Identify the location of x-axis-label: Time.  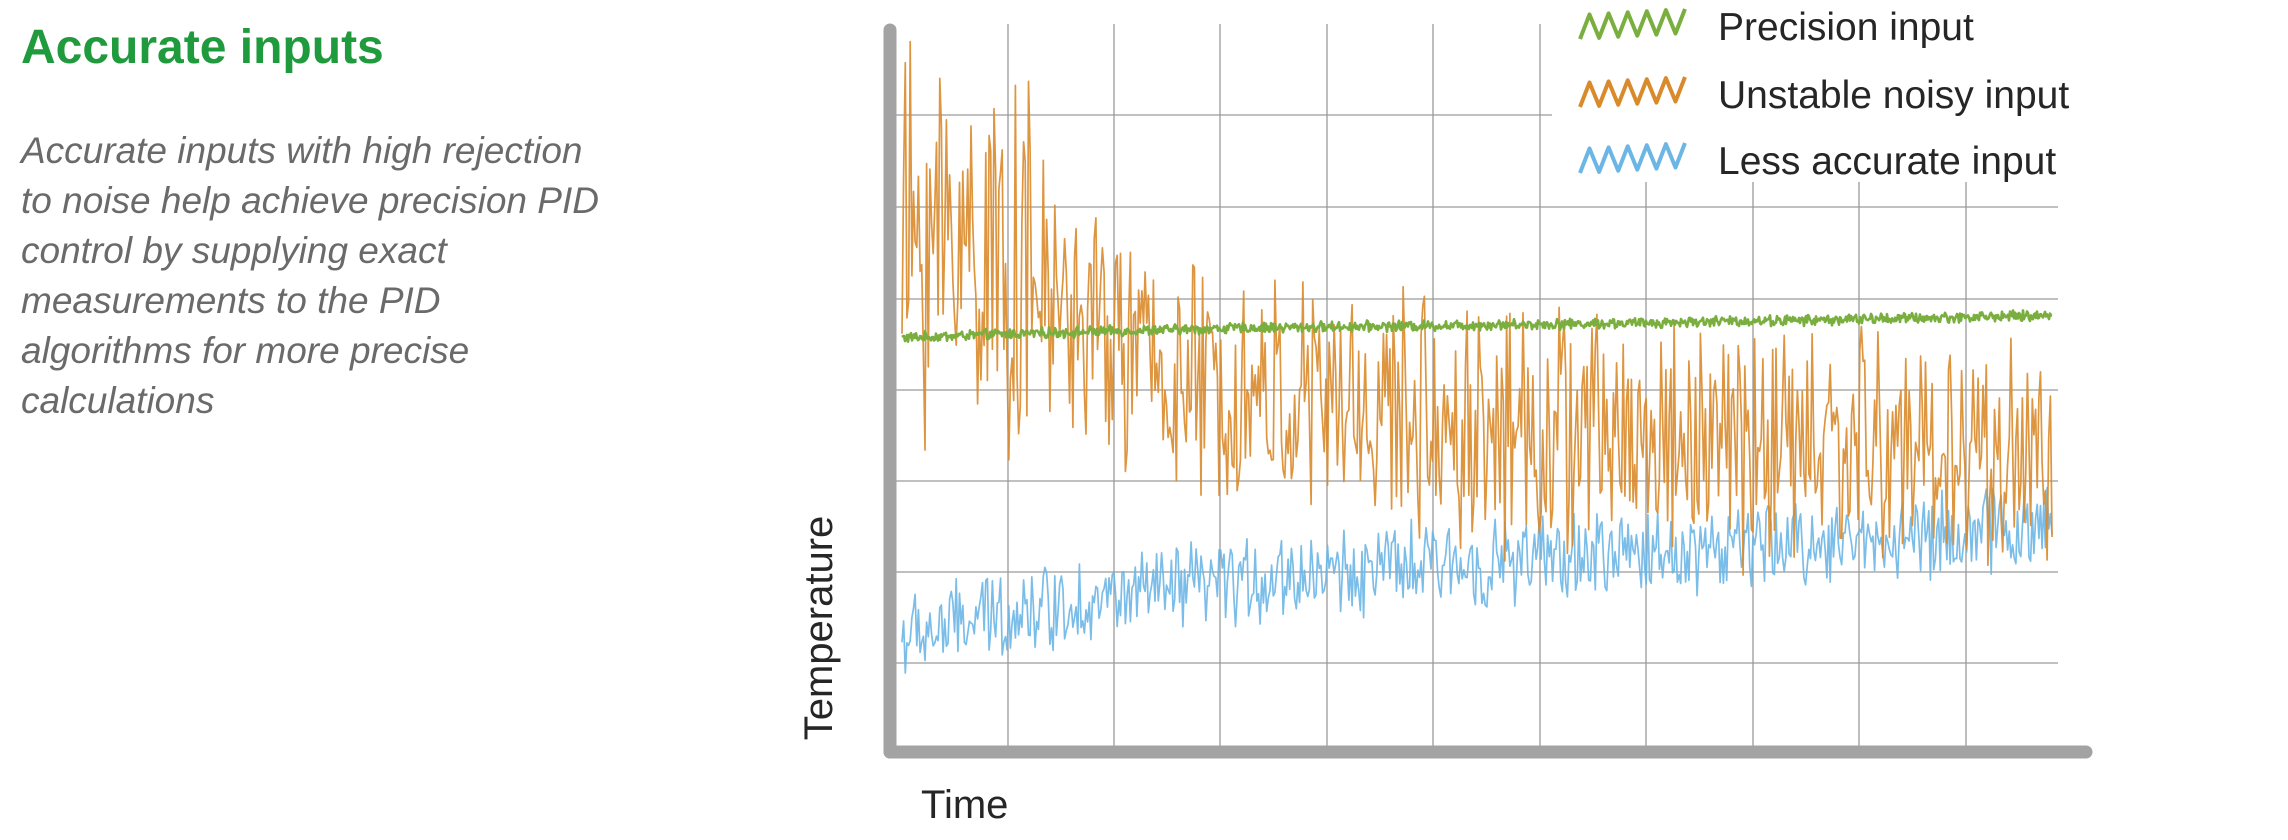
(964, 805).